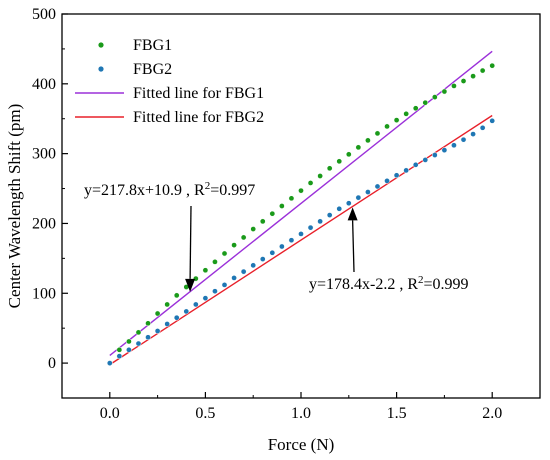 Image resolution: width=550 pixels, height=460 pixels. Describe the element at coordinates (44, 154) in the screenshot. I see `y-tick-label: 300` at that location.